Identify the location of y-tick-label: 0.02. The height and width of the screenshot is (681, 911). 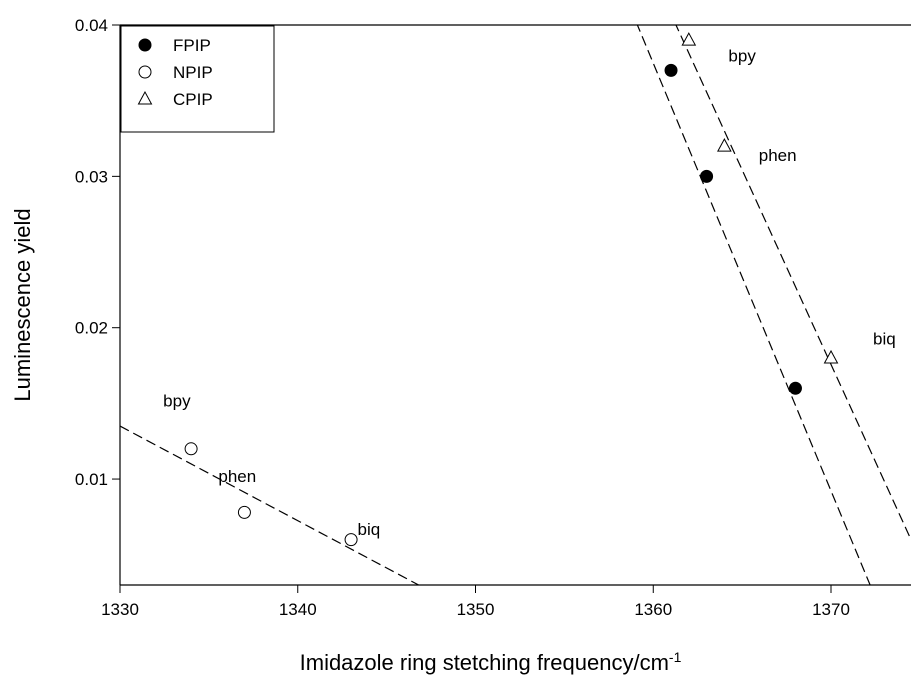
(91, 328).